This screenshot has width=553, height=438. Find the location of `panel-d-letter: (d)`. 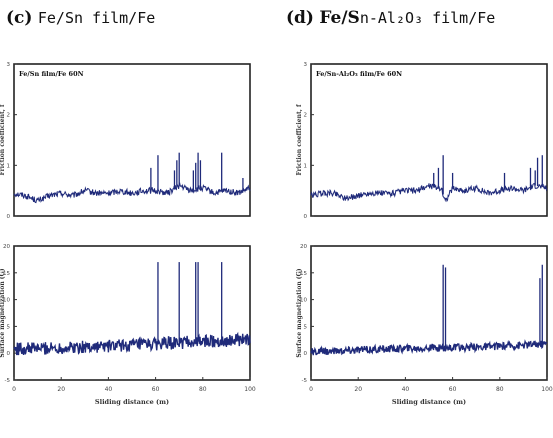

panel-d-letter: (d) is located at coordinates (300, 18).